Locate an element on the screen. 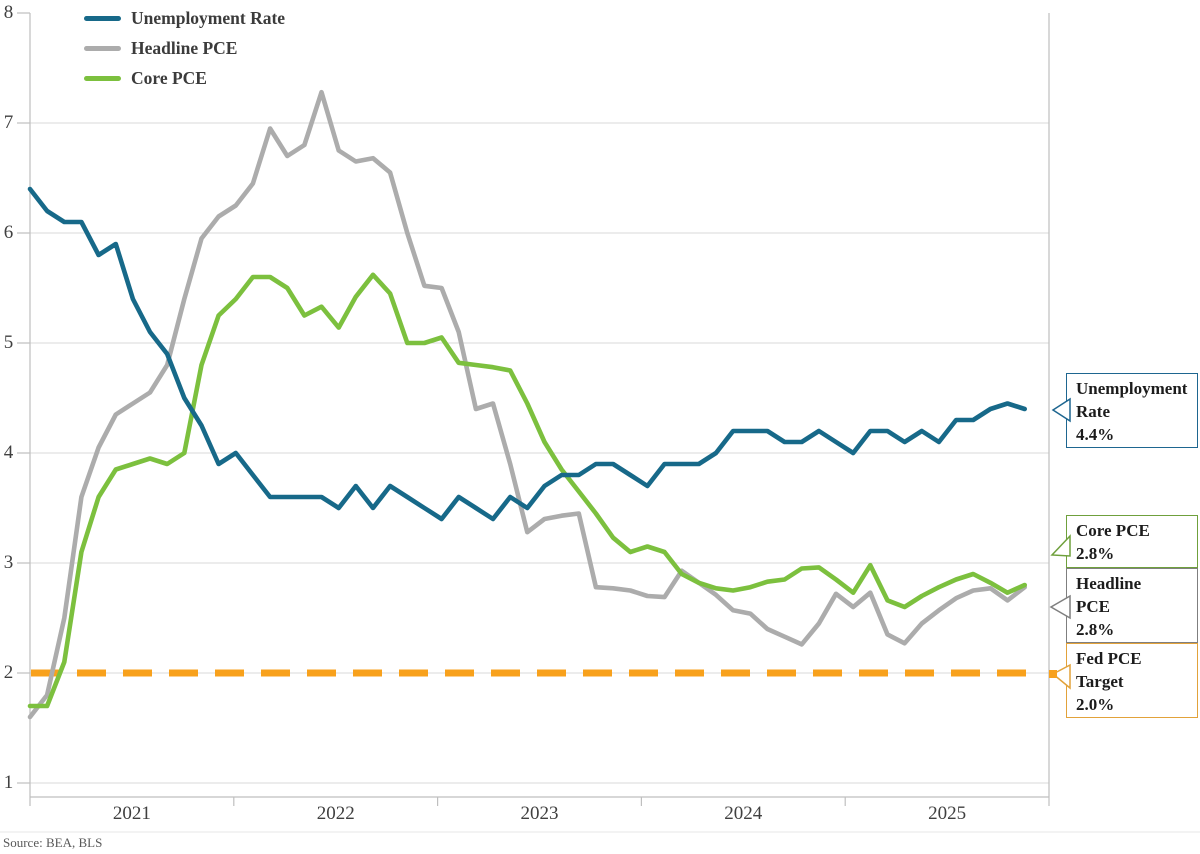 The height and width of the screenshot is (854, 1200). chart-legend: Unemployment Rate Headline PCE Core PCE is located at coordinates (184, 48).